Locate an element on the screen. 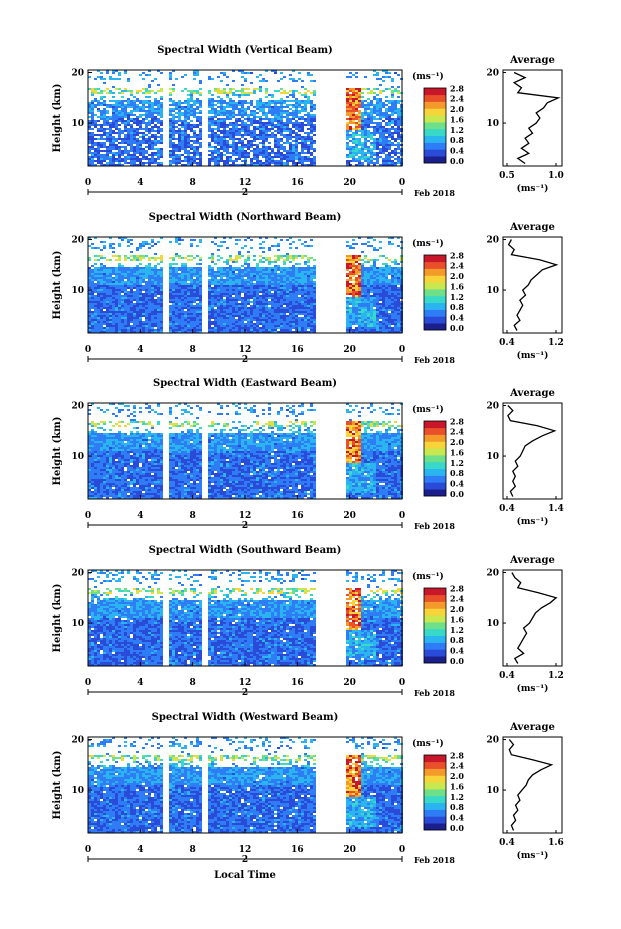 This screenshot has width=621, height=929. average-profile-line is located at coordinates (536, 118).